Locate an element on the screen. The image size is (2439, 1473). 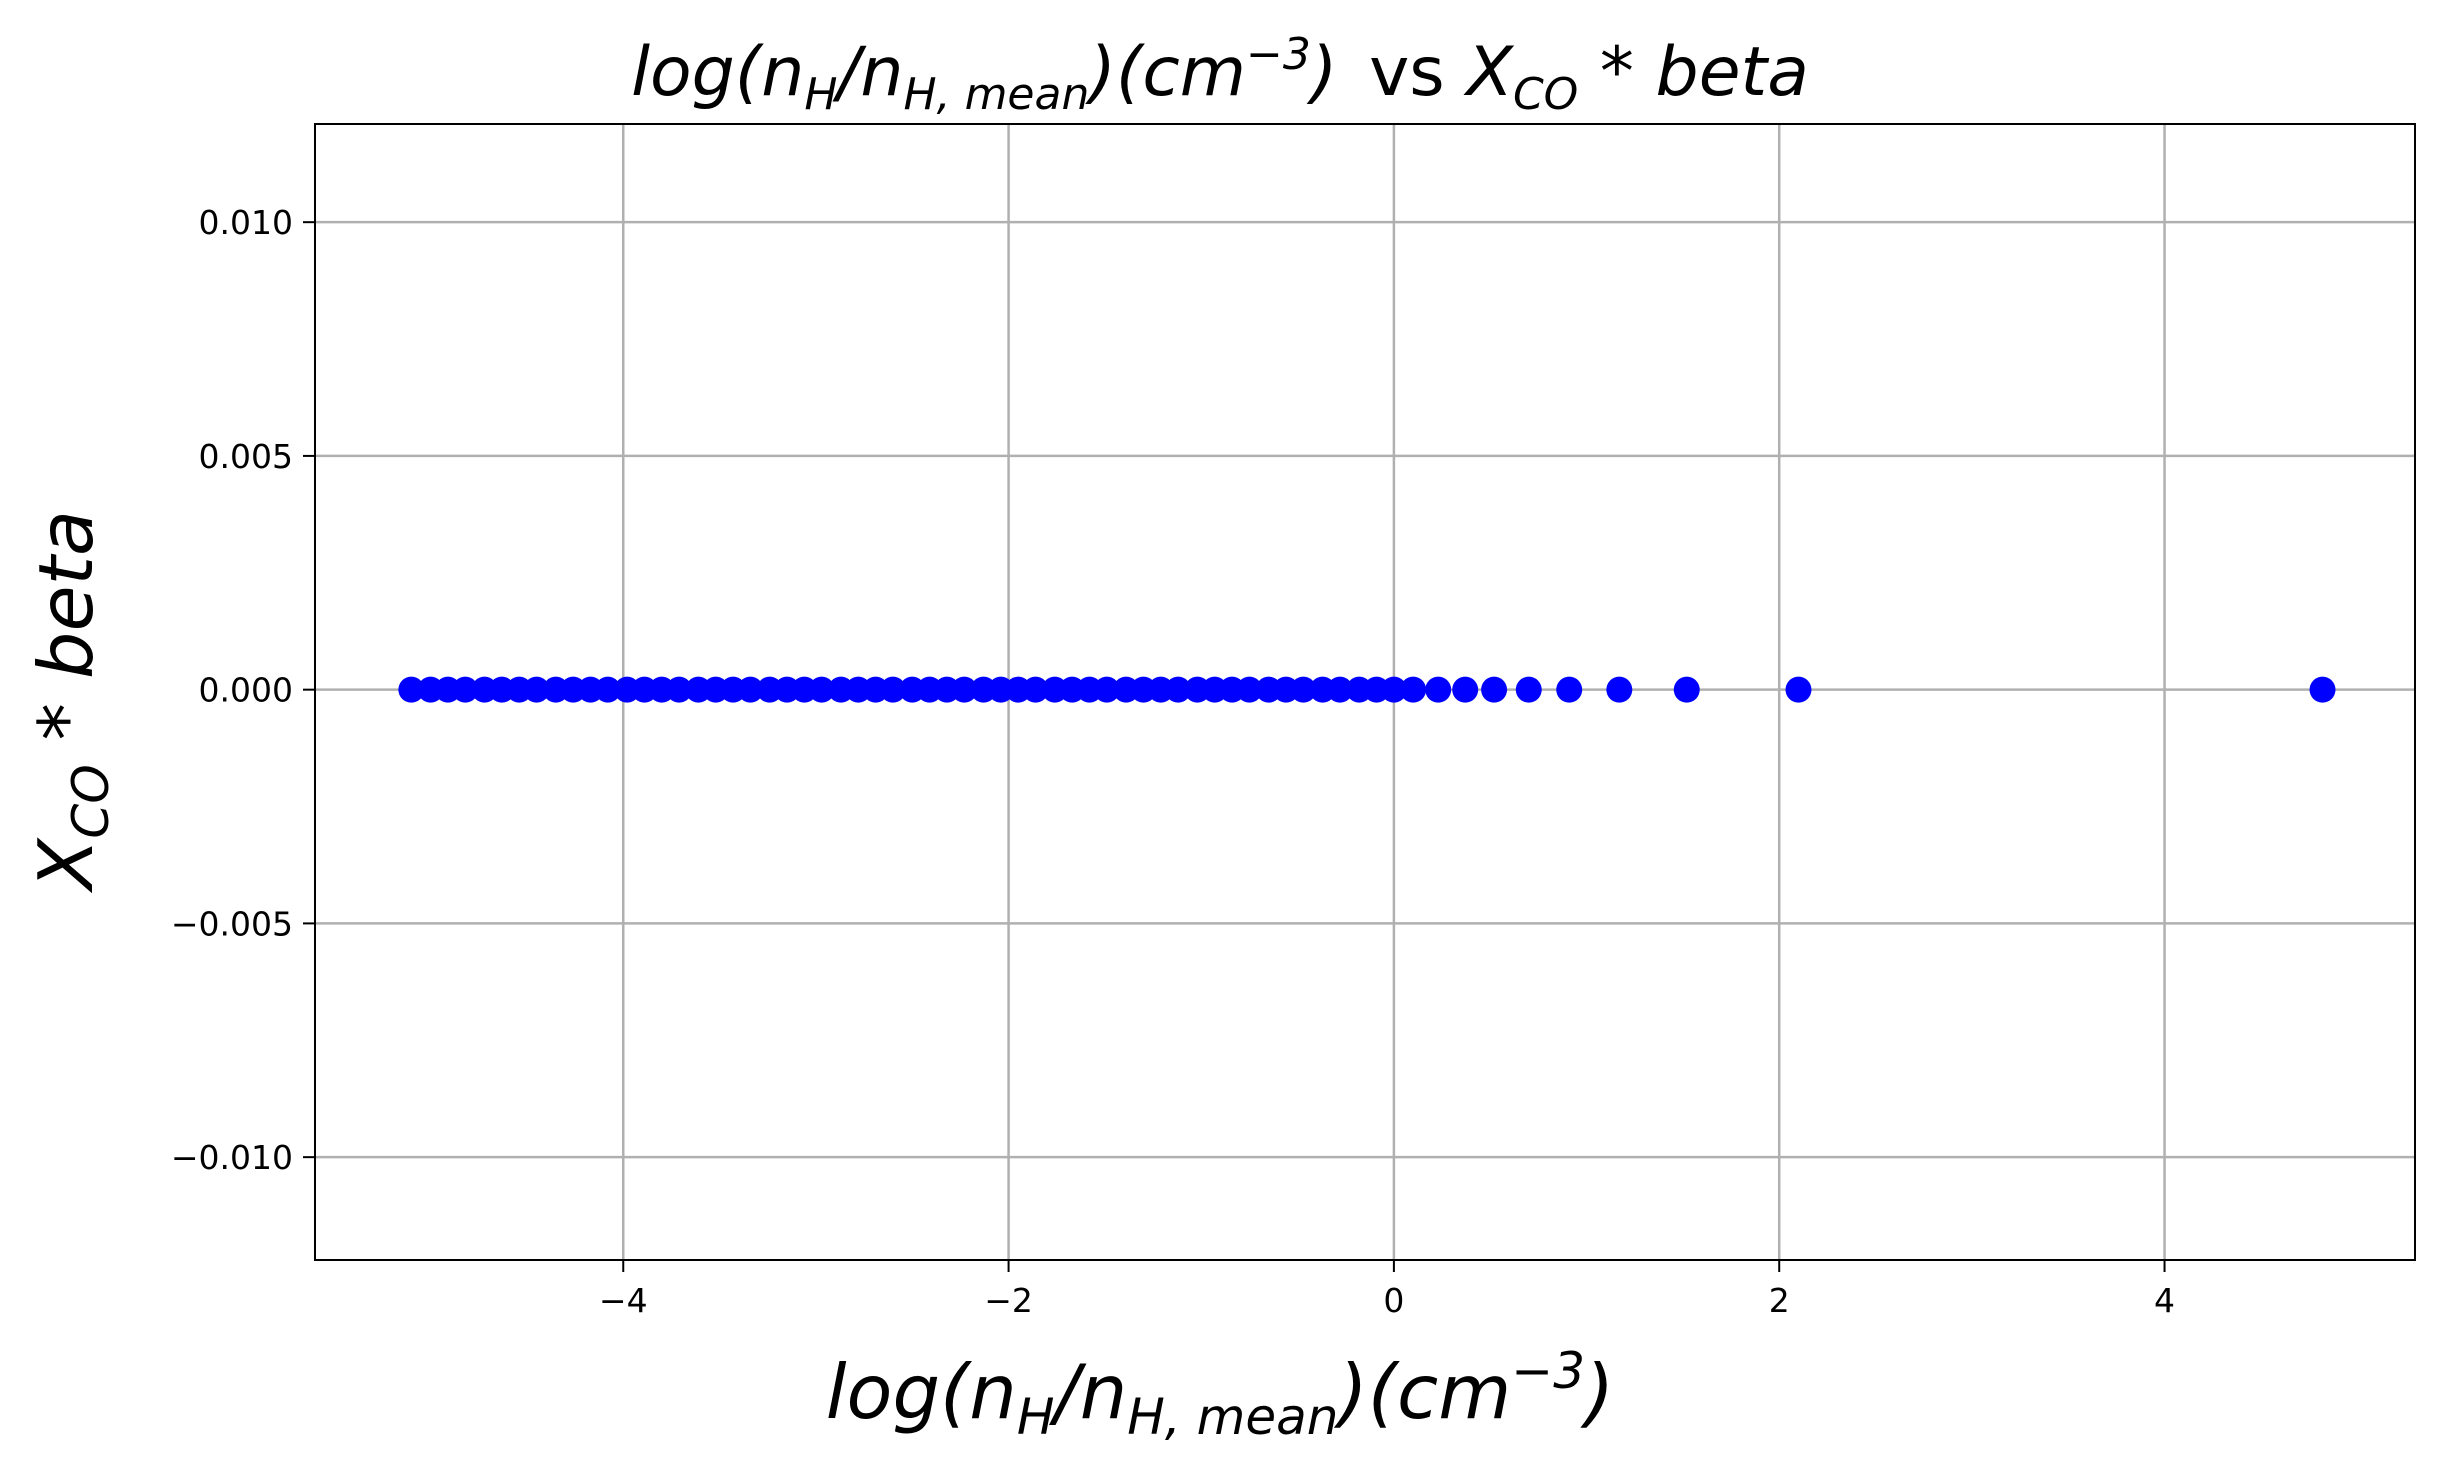
x-tick-label: −4 is located at coordinates (623, 1300).